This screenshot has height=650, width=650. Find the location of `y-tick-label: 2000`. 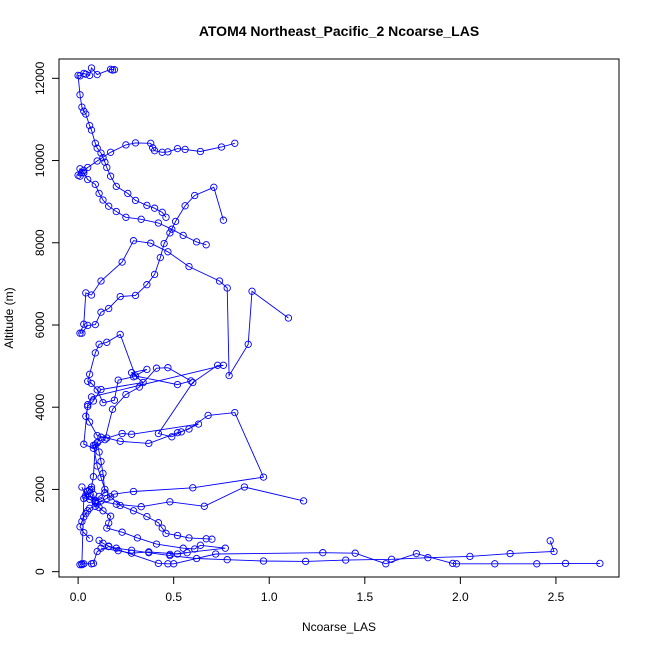

y-tick-label: 2000 is located at coordinates (40, 489).